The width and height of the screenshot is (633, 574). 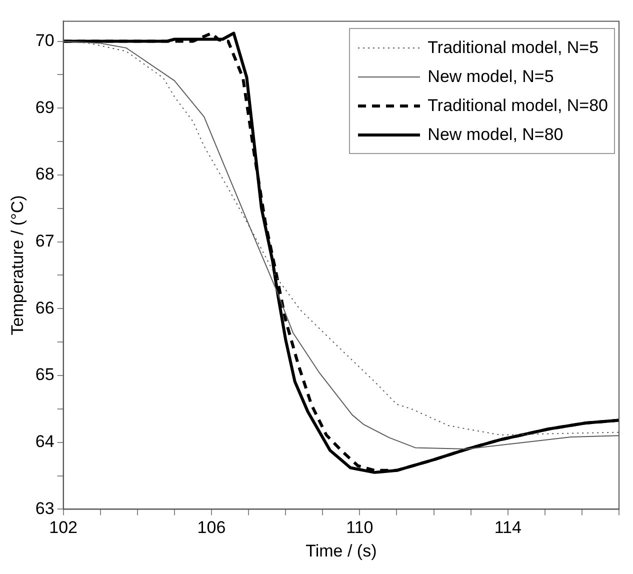 I want to click on y-tick-label: 63, so click(x=44, y=508).